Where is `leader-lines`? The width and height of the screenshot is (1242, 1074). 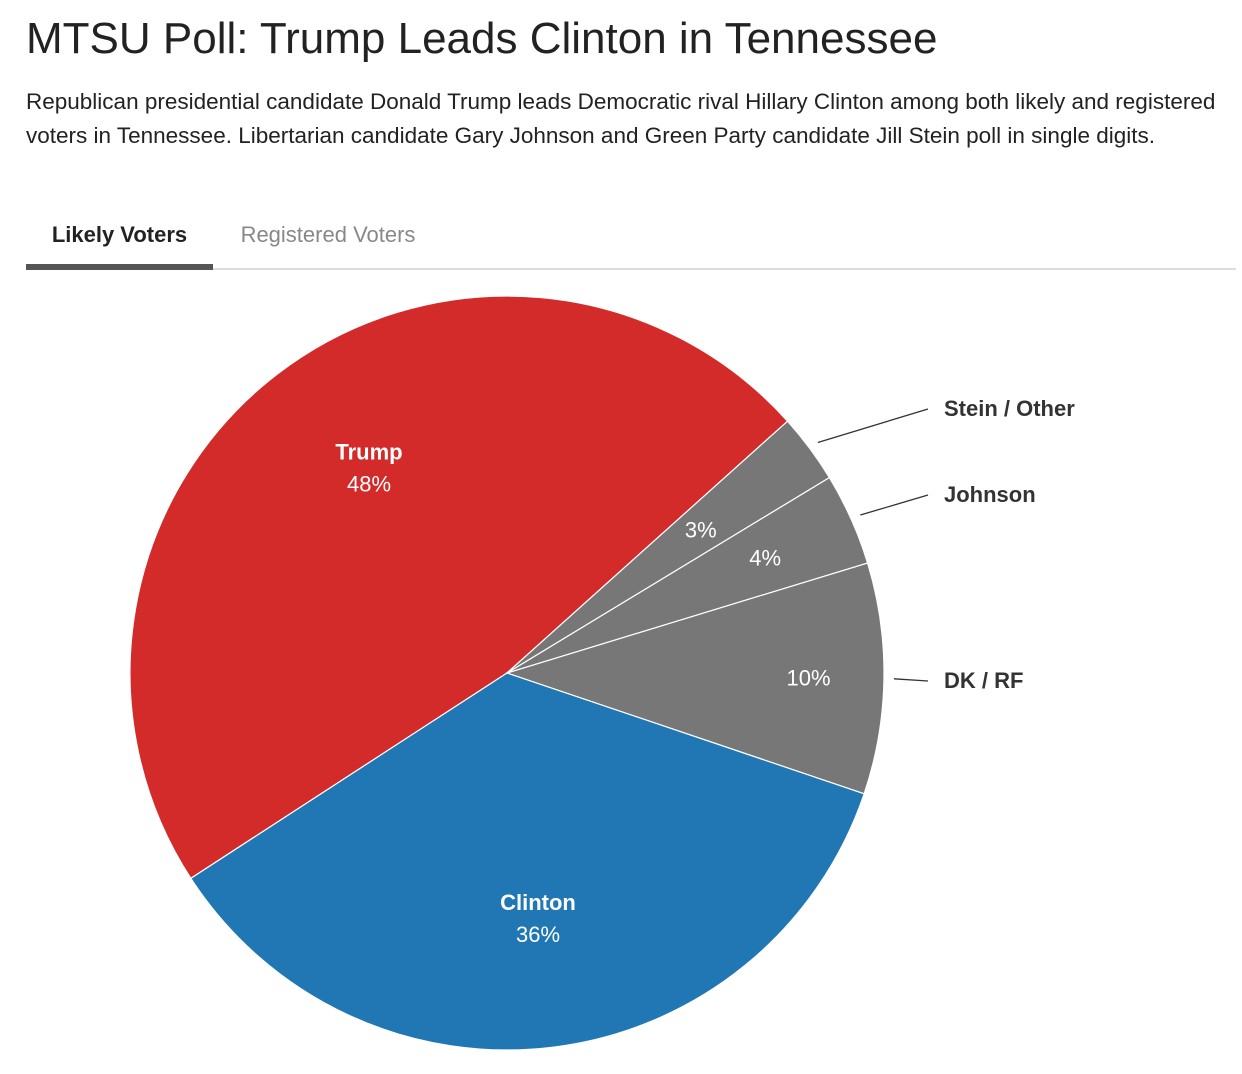 leader-lines is located at coordinates (873, 545).